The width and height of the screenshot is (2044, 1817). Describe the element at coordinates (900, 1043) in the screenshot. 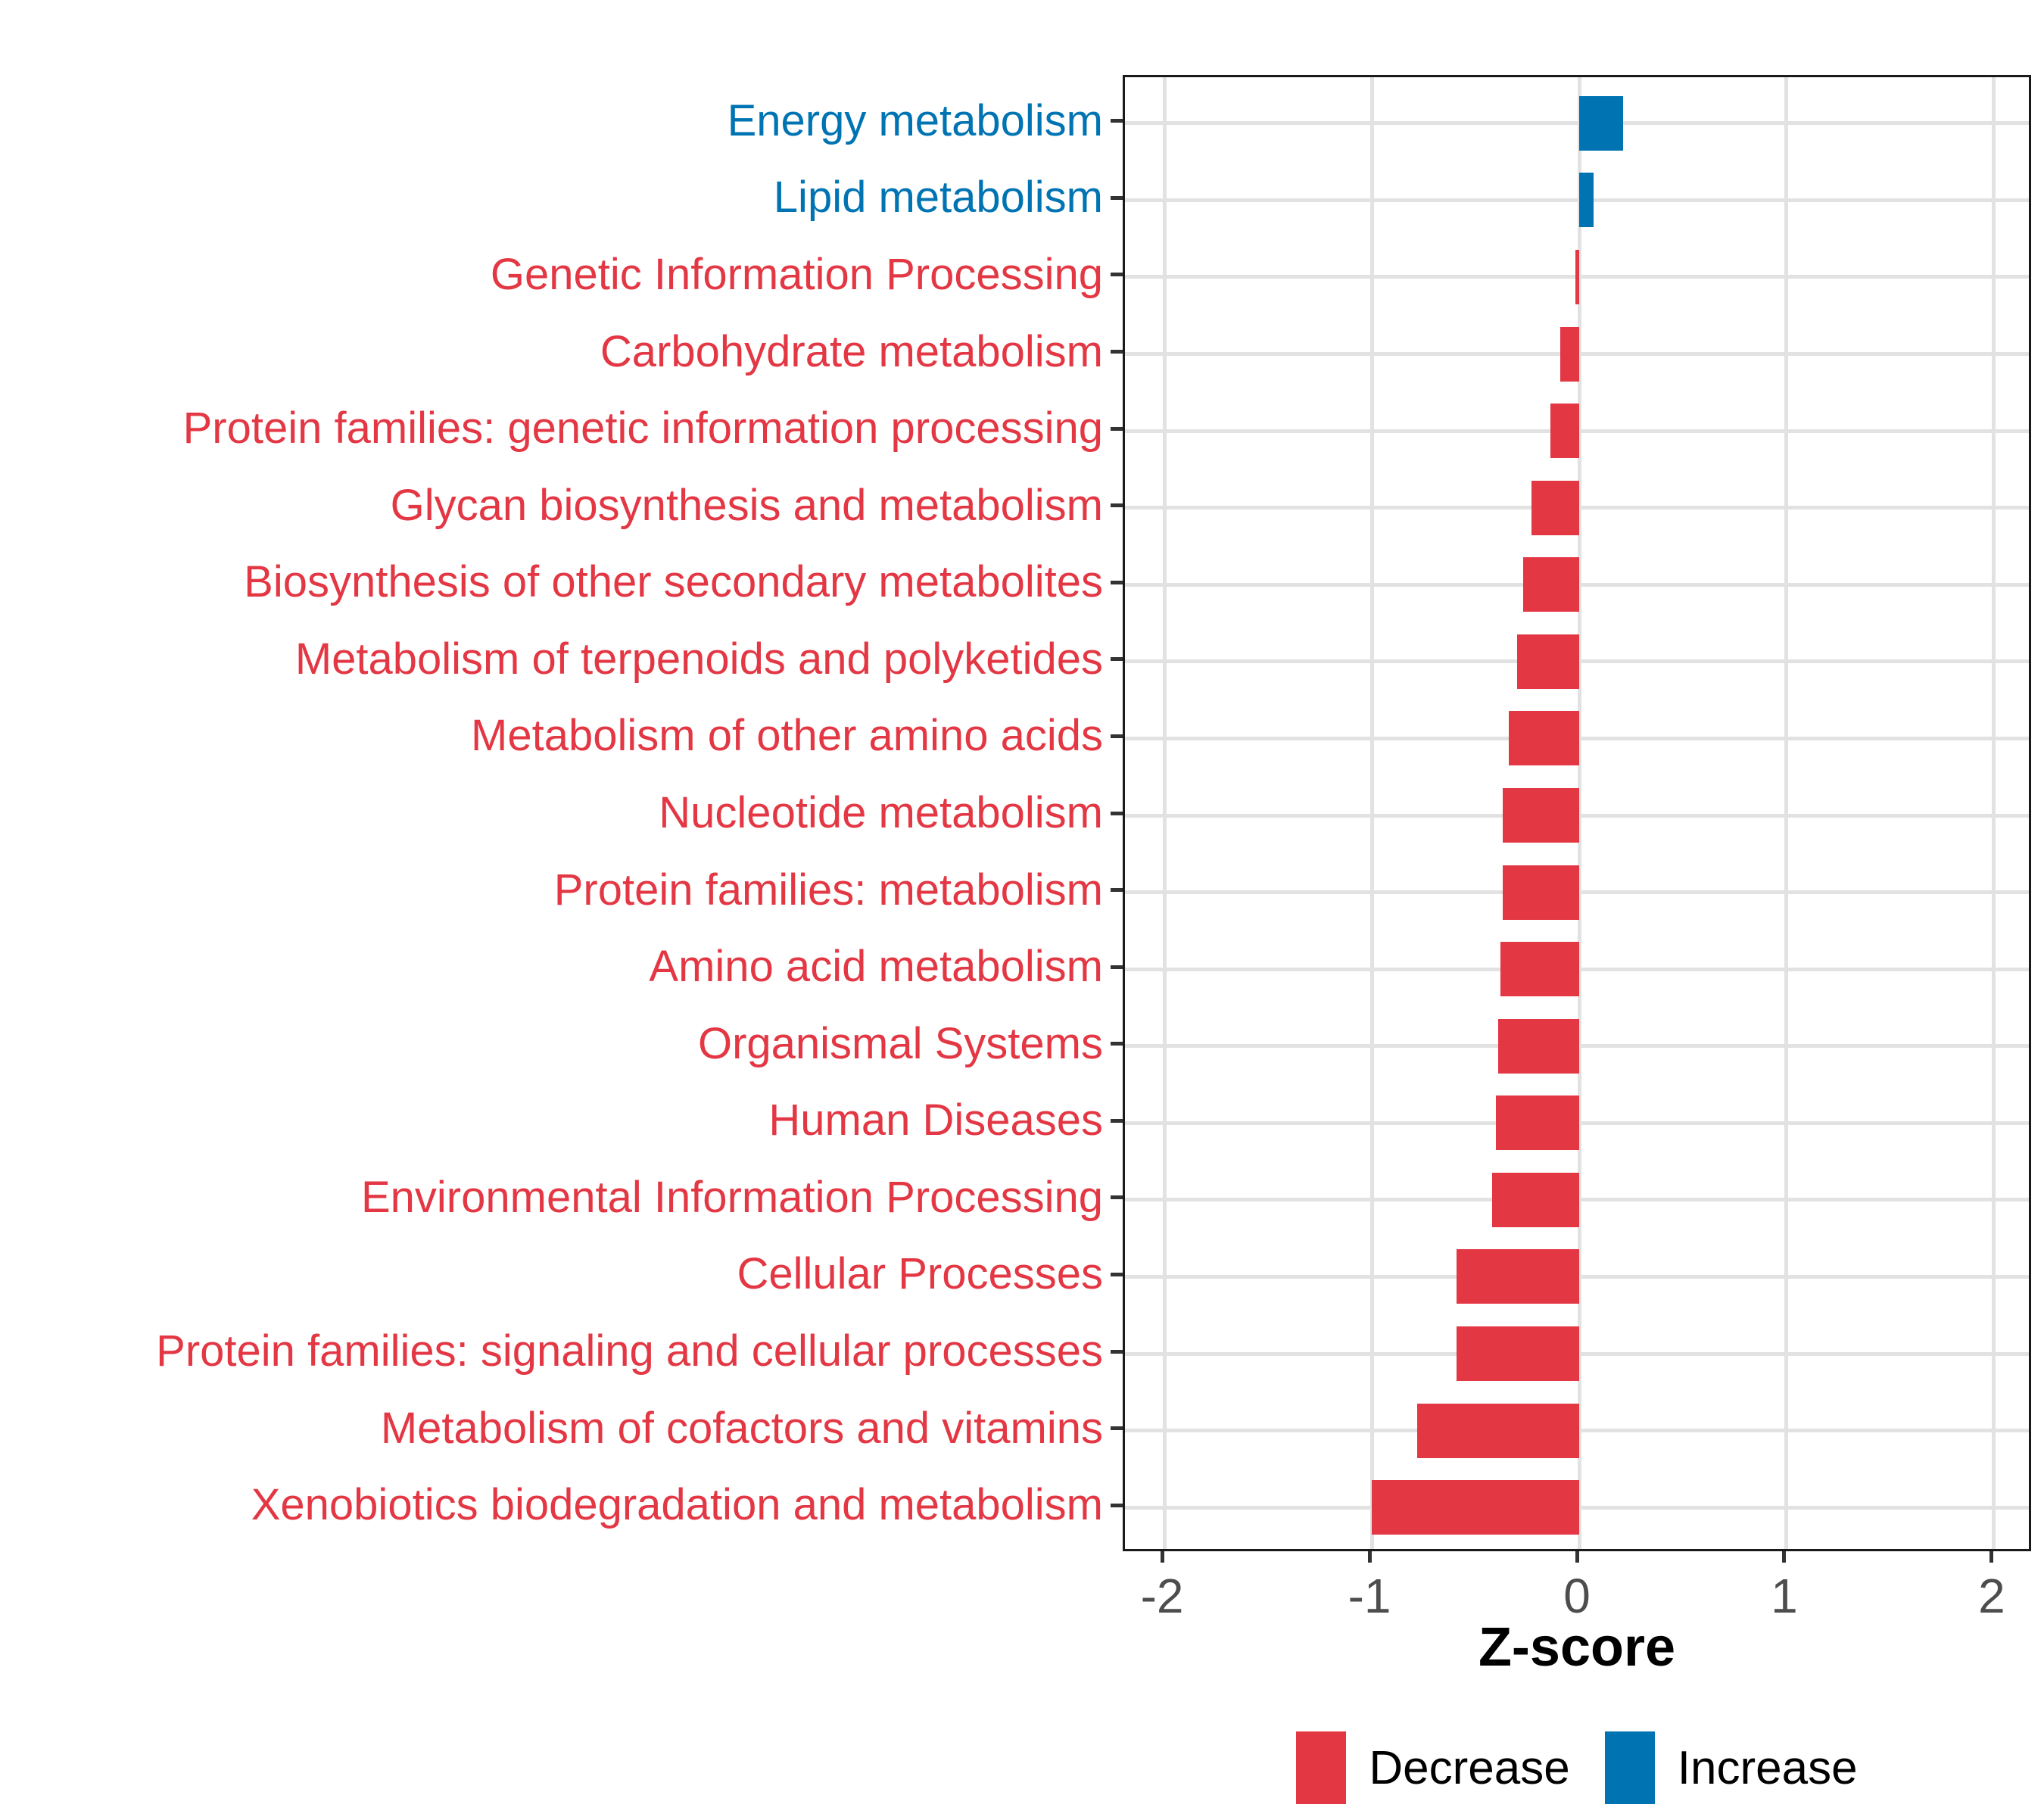

I see `category-label: Organismal Systems` at that location.